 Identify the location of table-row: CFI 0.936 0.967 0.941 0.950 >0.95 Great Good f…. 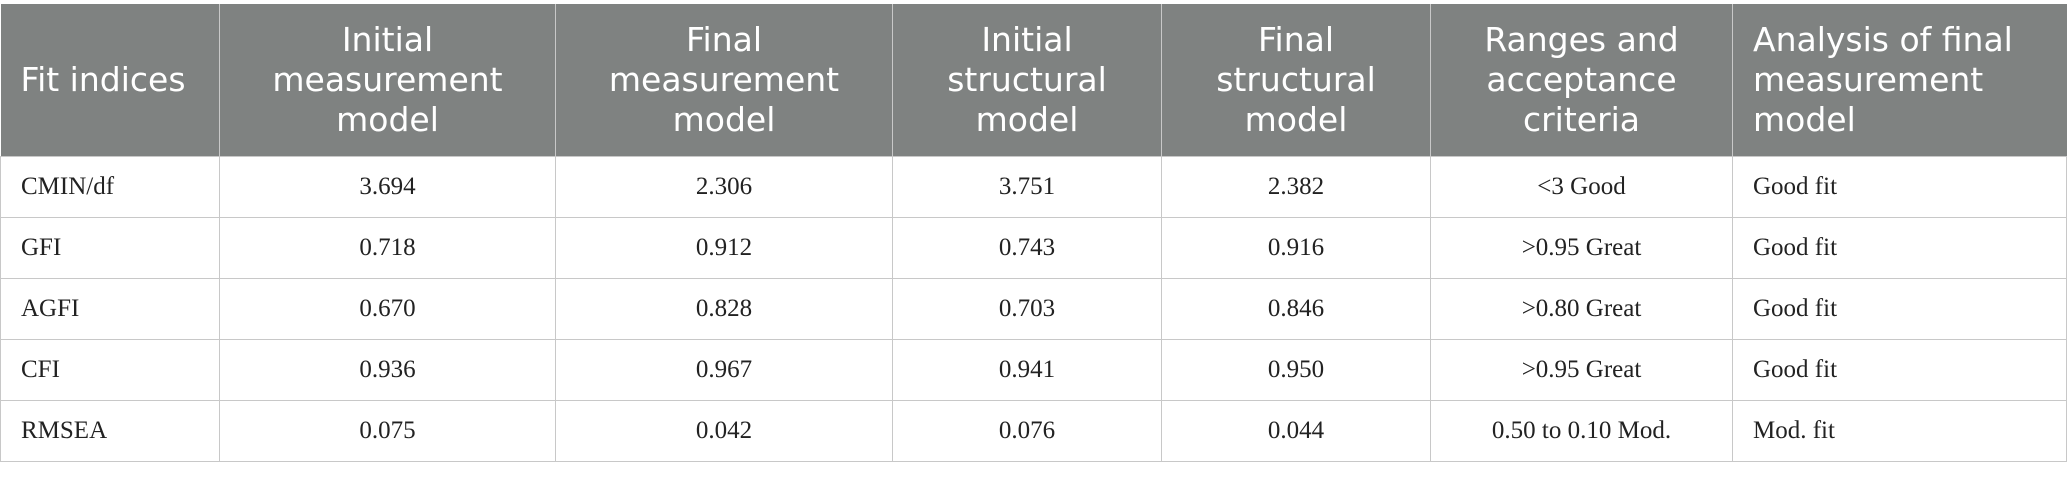
(1033, 369).